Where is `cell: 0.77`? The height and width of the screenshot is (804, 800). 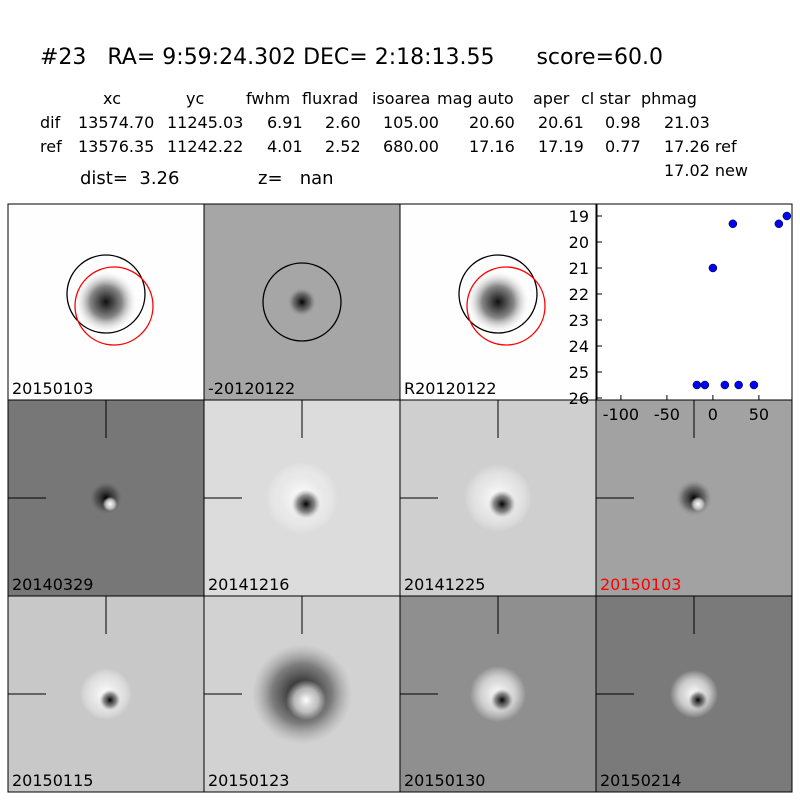
cell: 0.77 is located at coordinates (623, 146).